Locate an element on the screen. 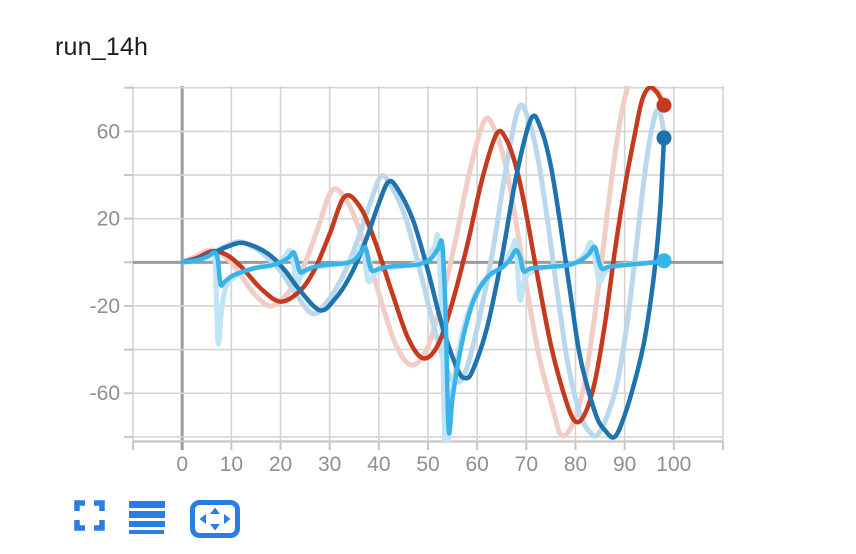 This screenshot has height=554, width=856. svg-text: -60 is located at coordinates (105, 393).